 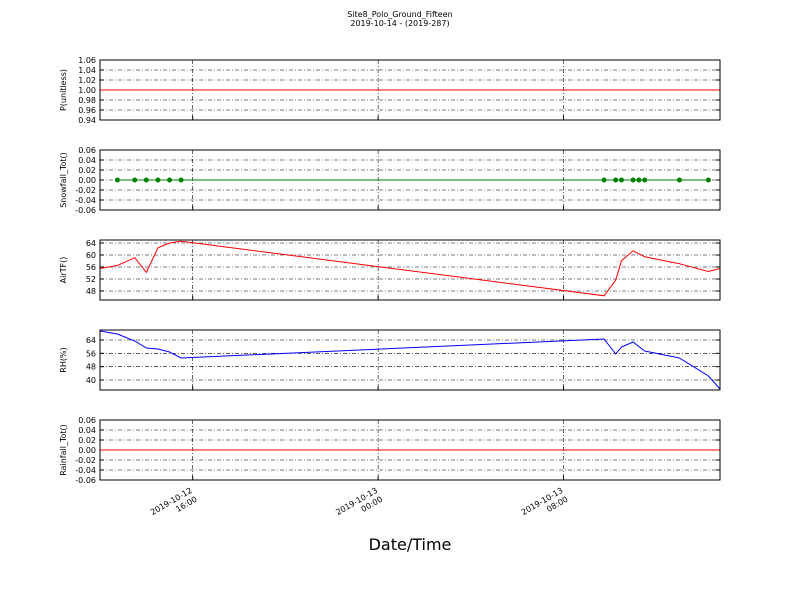 What do you see at coordinates (399, 23) in the screenshot?
I see `chart-subtitle: 2019-10-14 - (2019-287)` at bounding box center [399, 23].